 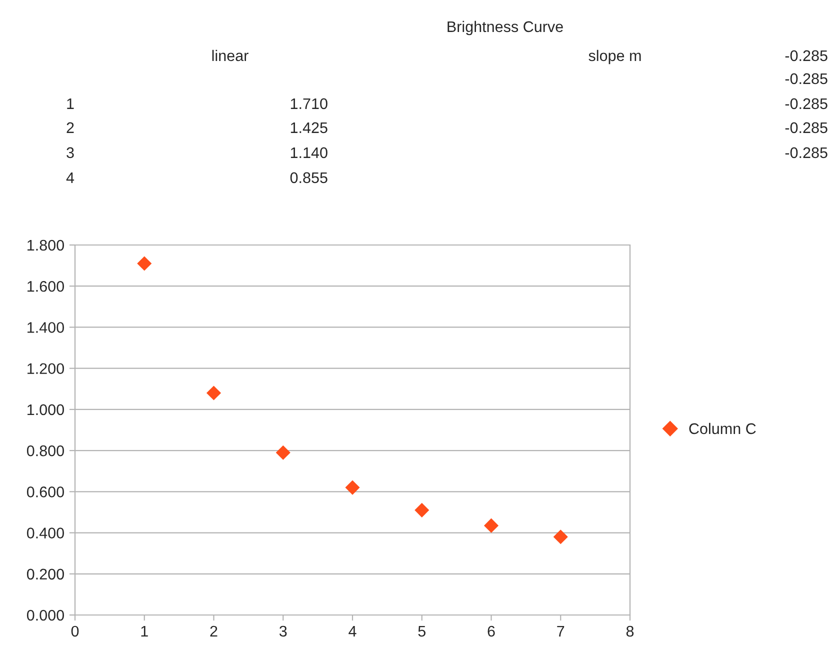 I want to click on y-tick-label: 1.000, so click(x=46, y=410).